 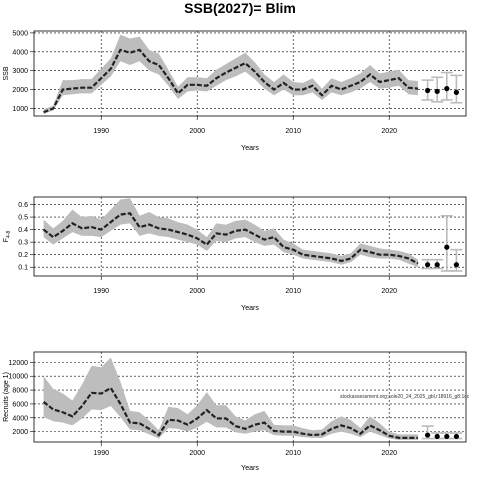 What do you see at coordinates (23, 255) in the screenshot?
I see `f-y-tick-label: 0.2` at bounding box center [23, 255].